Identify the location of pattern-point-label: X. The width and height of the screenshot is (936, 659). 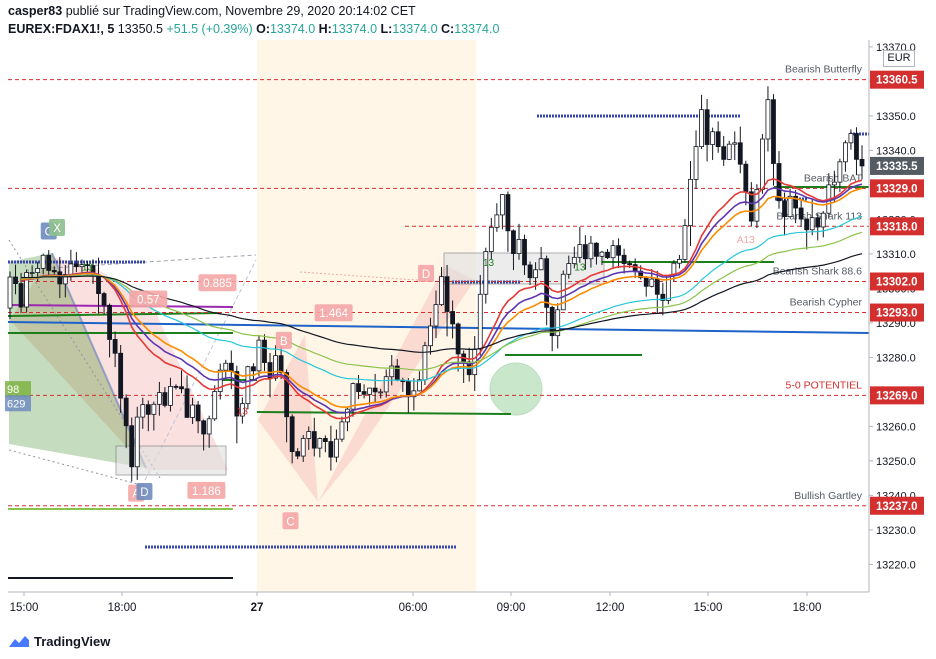
(57, 229).